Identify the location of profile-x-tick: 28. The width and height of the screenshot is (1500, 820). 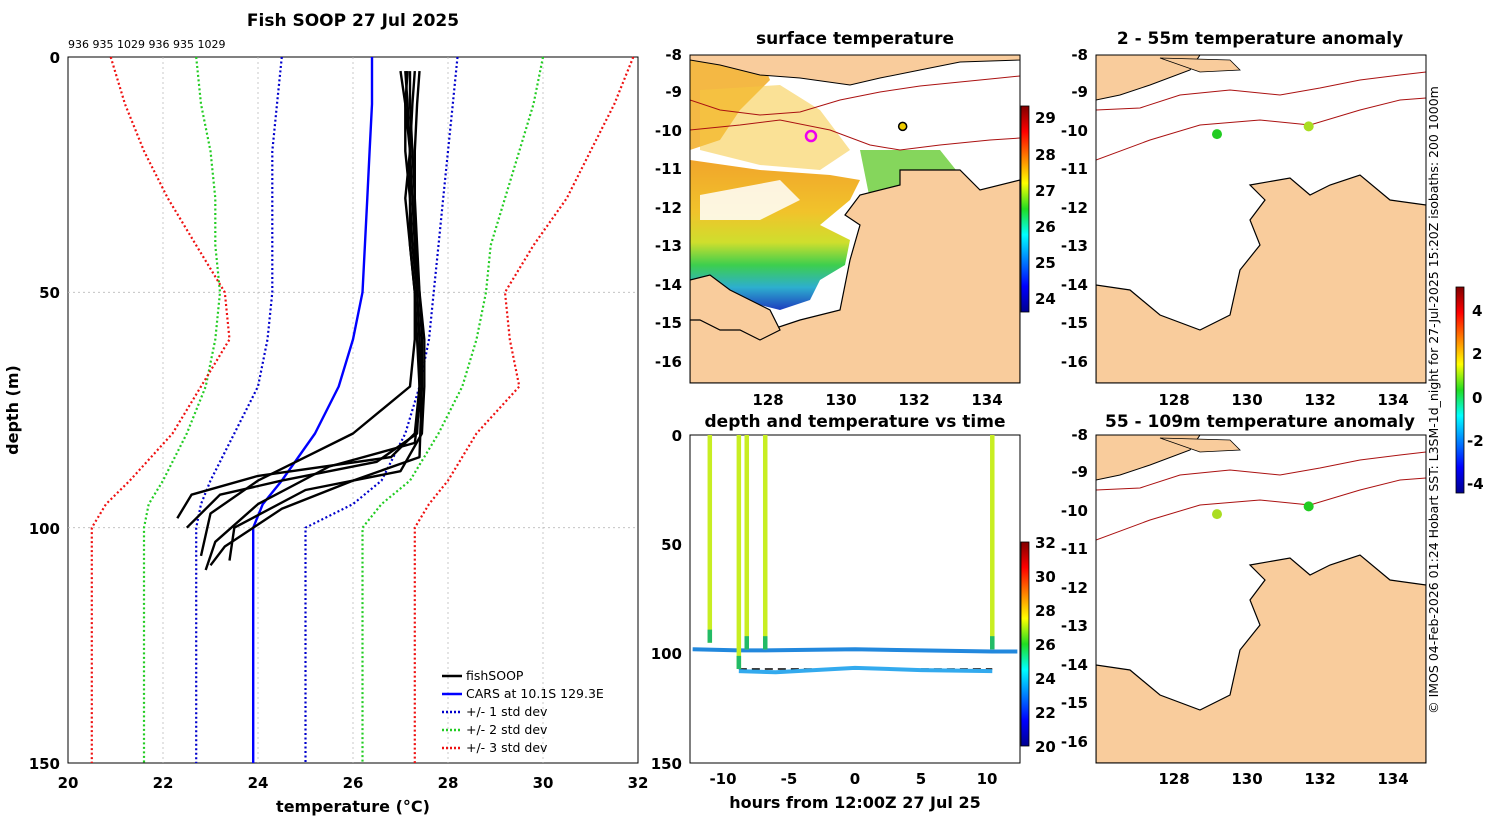
(448, 783).